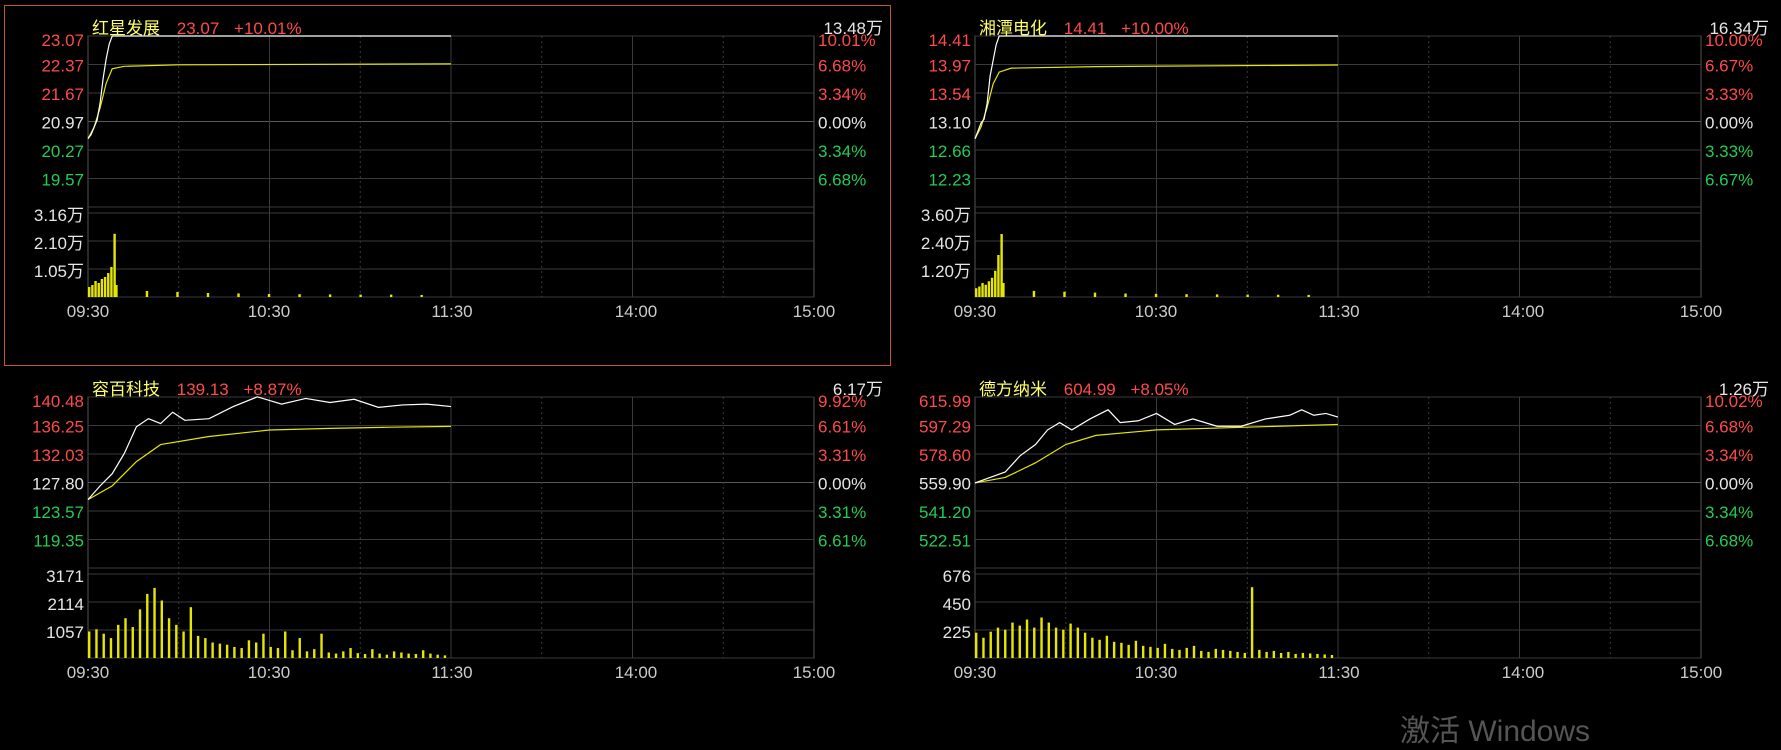  What do you see at coordinates (126, 389) in the screenshot?
I see `stock-name: 容百科技` at bounding box center [126, 389].